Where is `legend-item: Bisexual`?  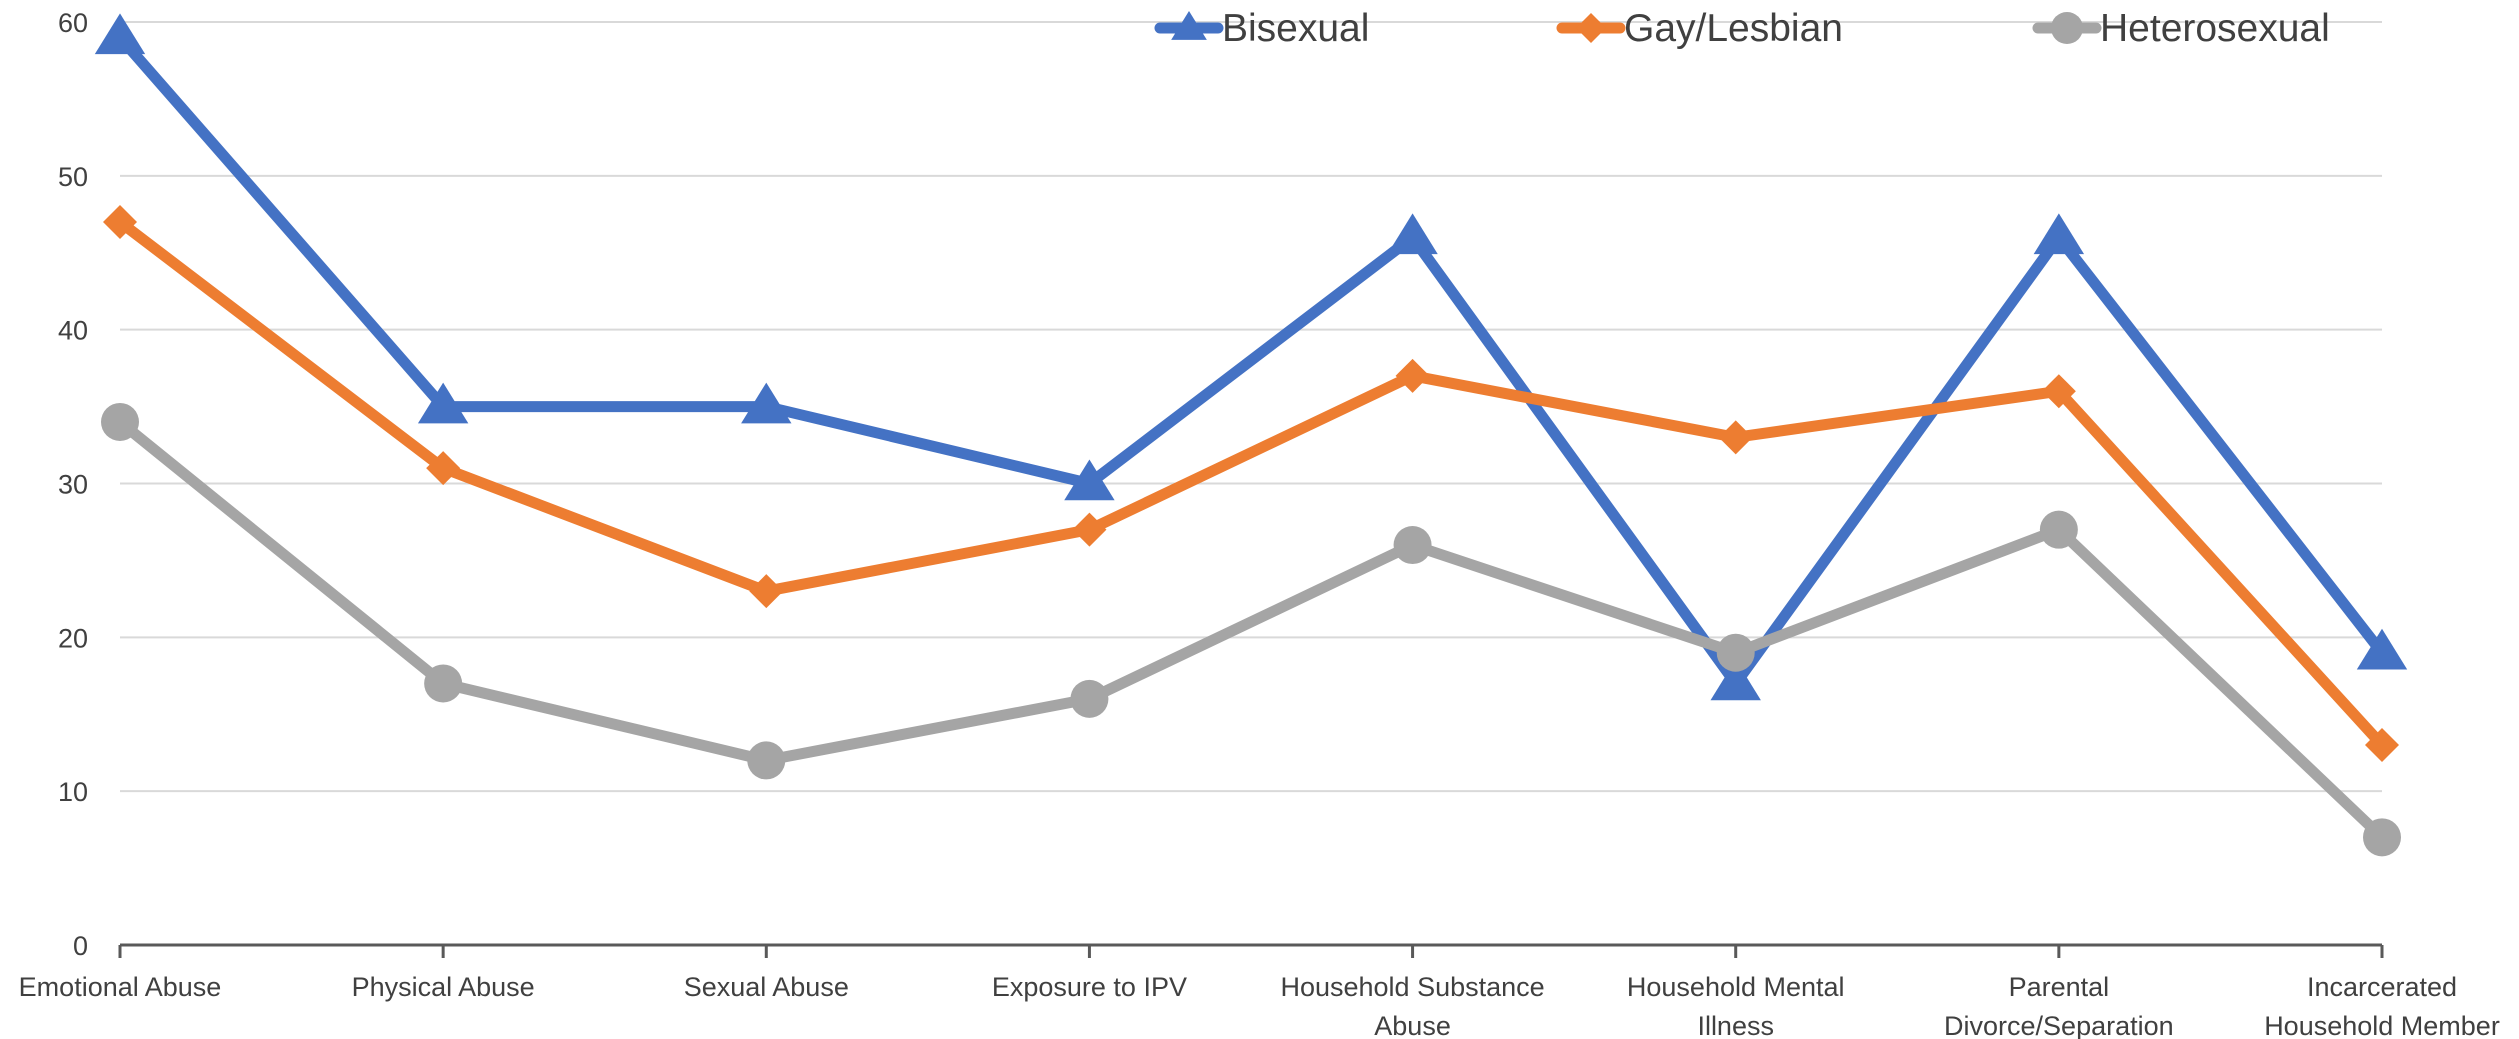 legend-item: Bisexual is located at coordinates (1261, 28).